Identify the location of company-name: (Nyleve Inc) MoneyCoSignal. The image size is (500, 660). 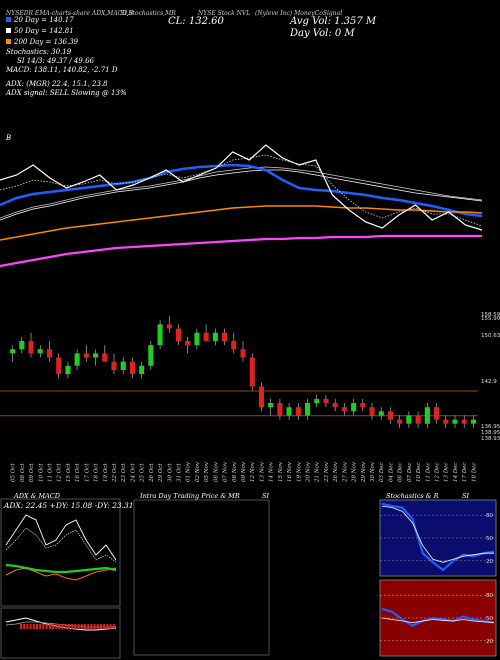
(299, 13).